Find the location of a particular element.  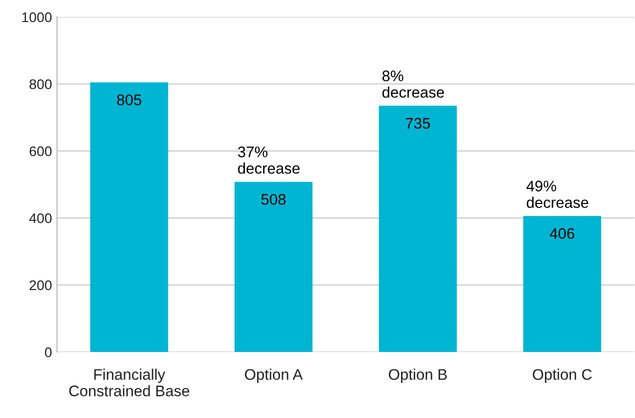

data-label: 406 is located at coordinates (562, 233).